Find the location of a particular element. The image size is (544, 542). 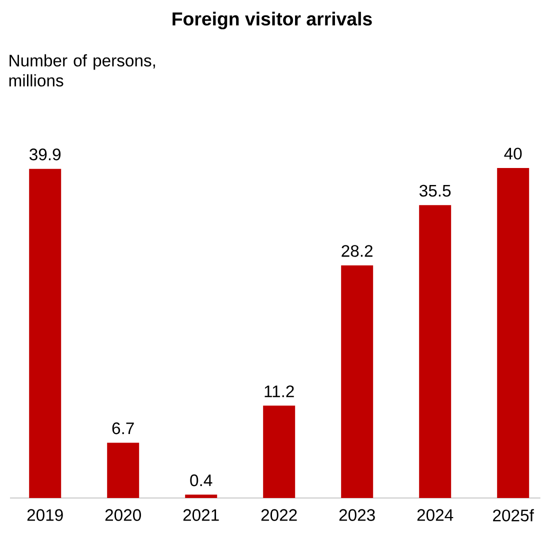

x-tick-label: 2022 is located at coordinates (279, 515).